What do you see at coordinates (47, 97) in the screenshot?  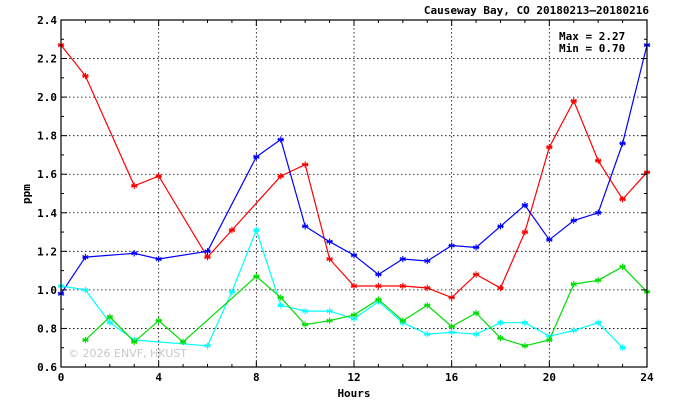 I see `y-tick-label: 2.0` at bounding box center [47, 97].